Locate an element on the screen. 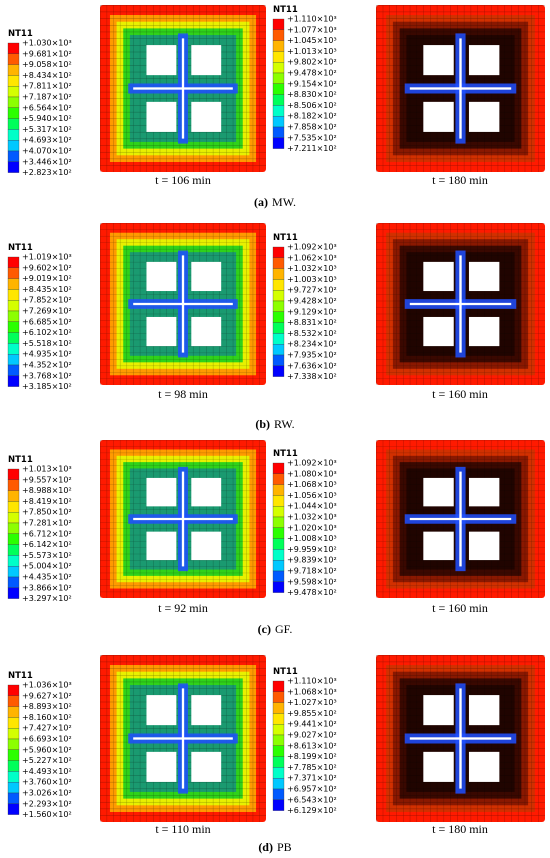 Image resolution: width=550 pixels, height=858 pixels. legend-label: +2.293×10² is located at coordinates (47, 803).